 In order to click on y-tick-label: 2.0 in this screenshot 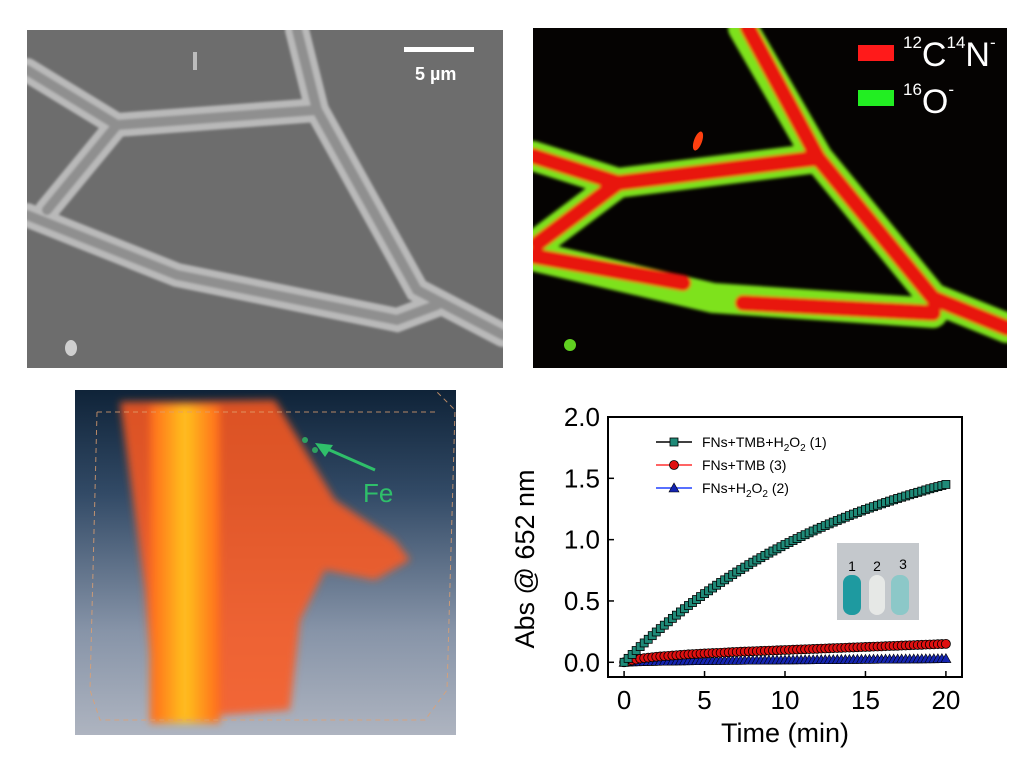, I will do `click(582, 417)`.